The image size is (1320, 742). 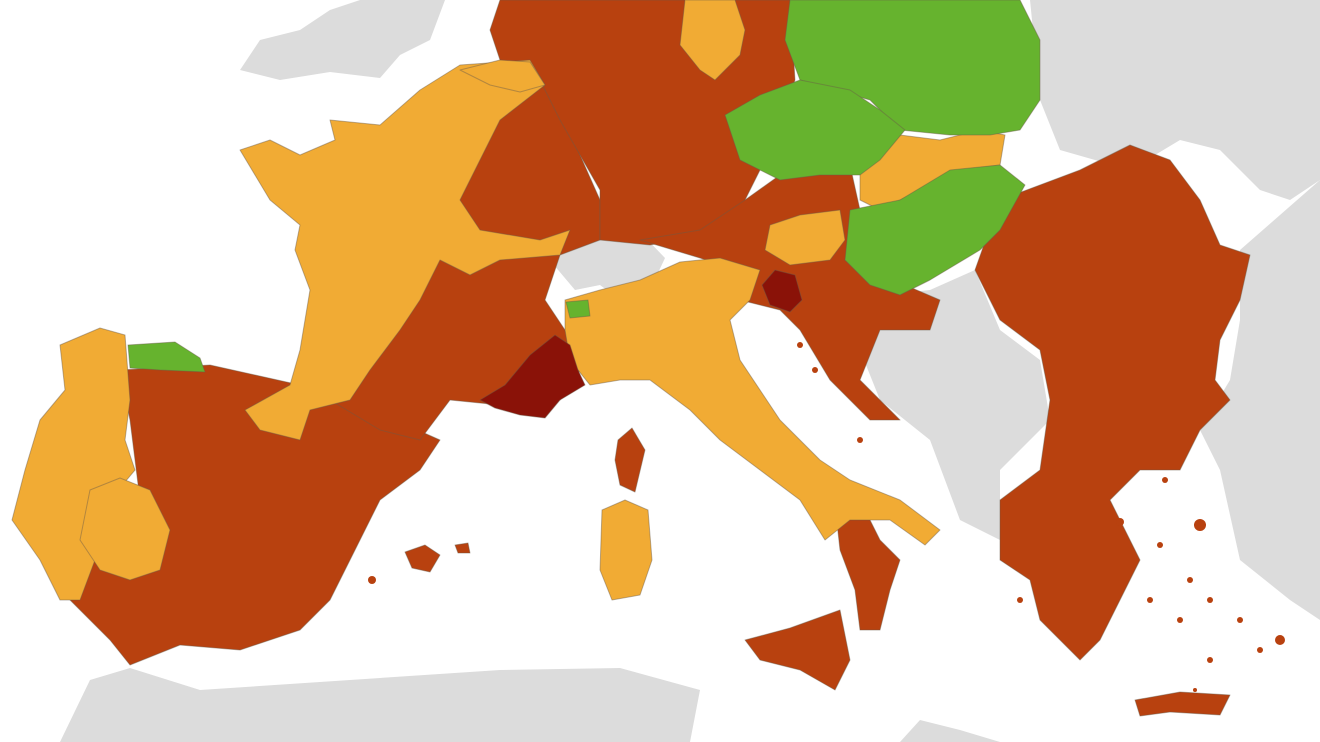 I want to click on balearic-mallorca, so click(x=422, y=558).